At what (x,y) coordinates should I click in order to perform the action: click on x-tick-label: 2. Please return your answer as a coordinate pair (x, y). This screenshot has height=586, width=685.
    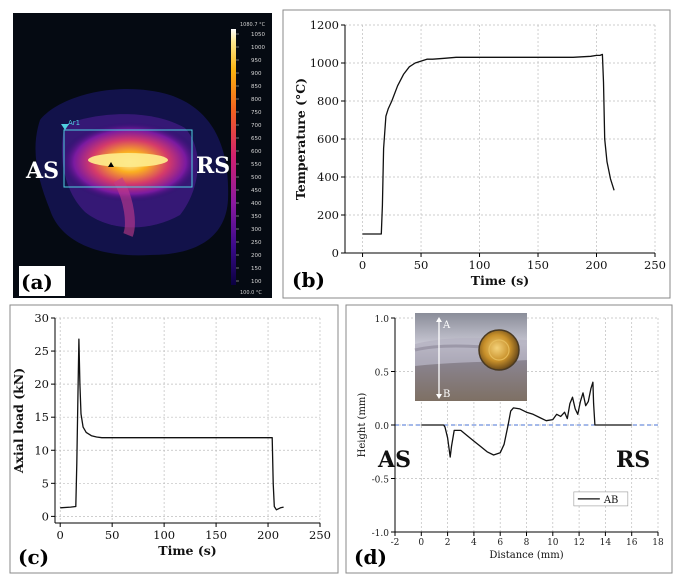
    Looking at the image, I should click on (448, 543).